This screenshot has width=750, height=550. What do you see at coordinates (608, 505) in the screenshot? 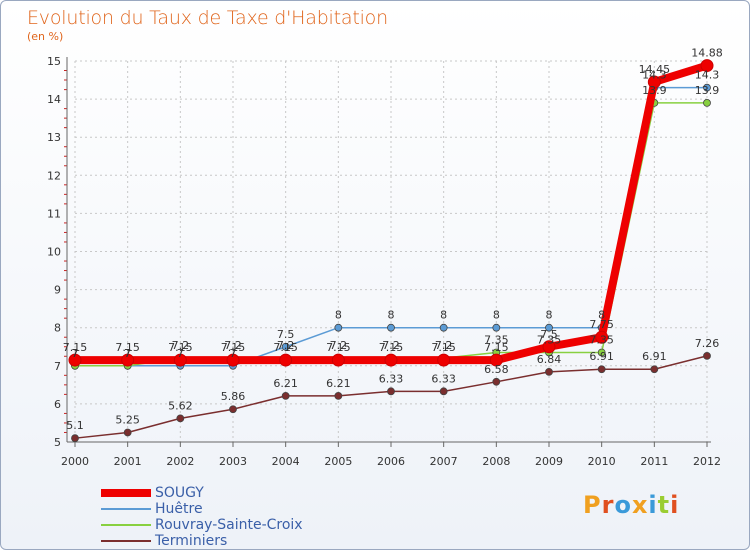
I see `logo-letter: r` at bounding box center [608, 505].